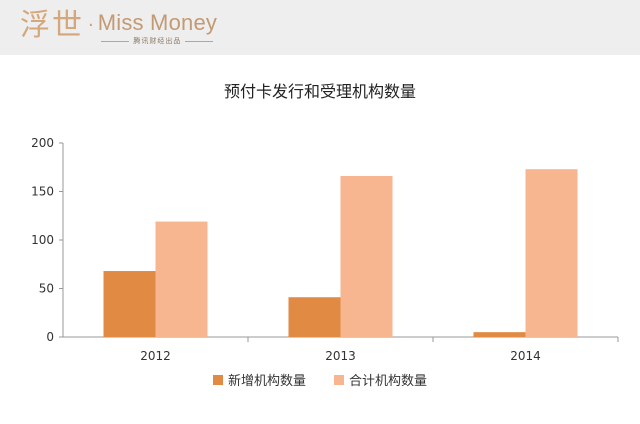 The image size is (640, 424). I want to click on logo-subtitle-row: 腾讯财经出品, so click(157, 41).